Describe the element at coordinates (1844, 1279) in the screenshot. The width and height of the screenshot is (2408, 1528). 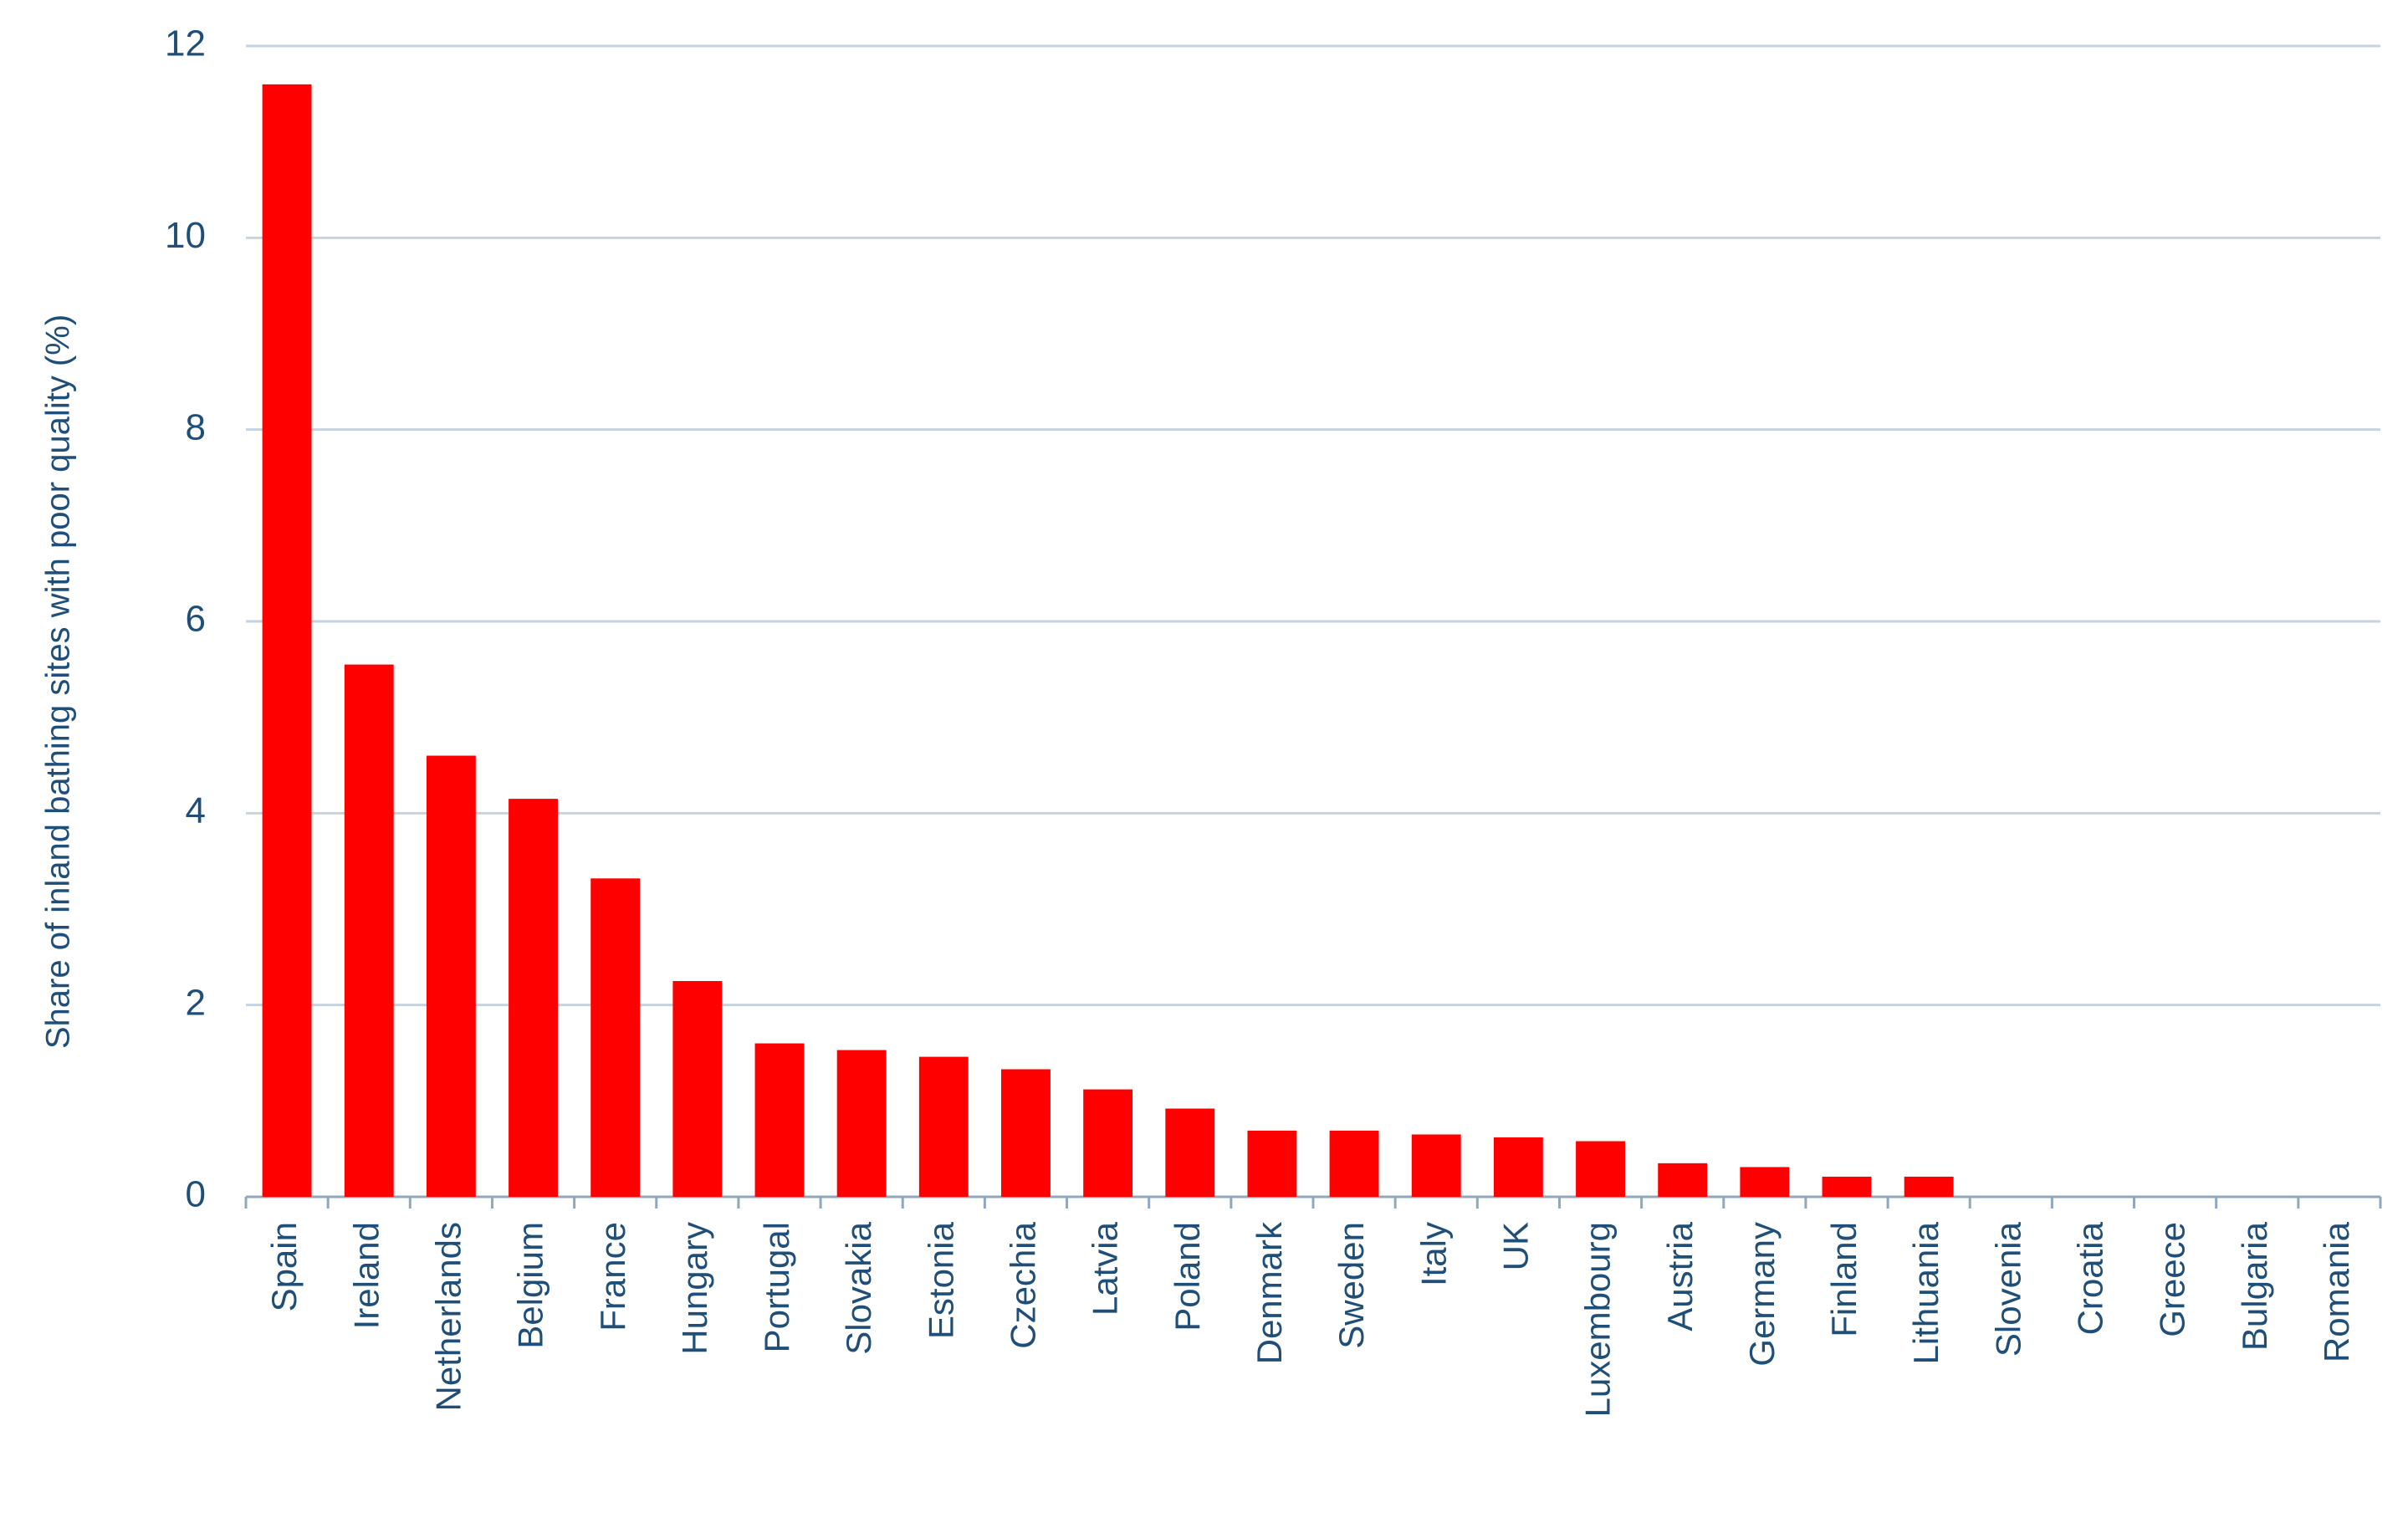
I see `x-tick-label: Finland` at that location.